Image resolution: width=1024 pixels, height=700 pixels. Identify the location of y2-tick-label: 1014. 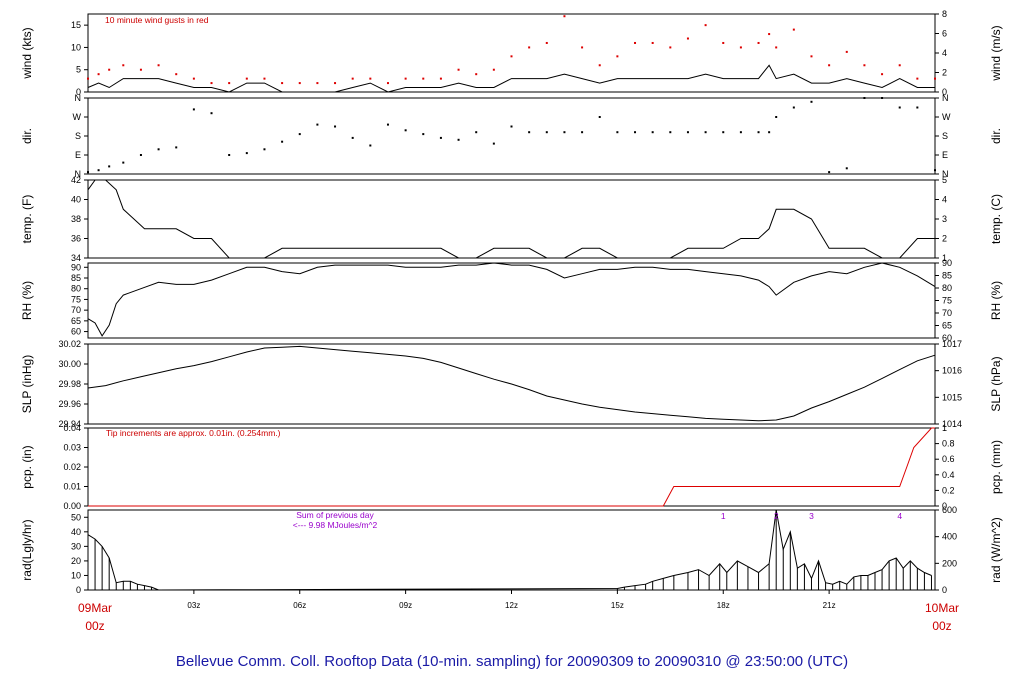
(952, 424).